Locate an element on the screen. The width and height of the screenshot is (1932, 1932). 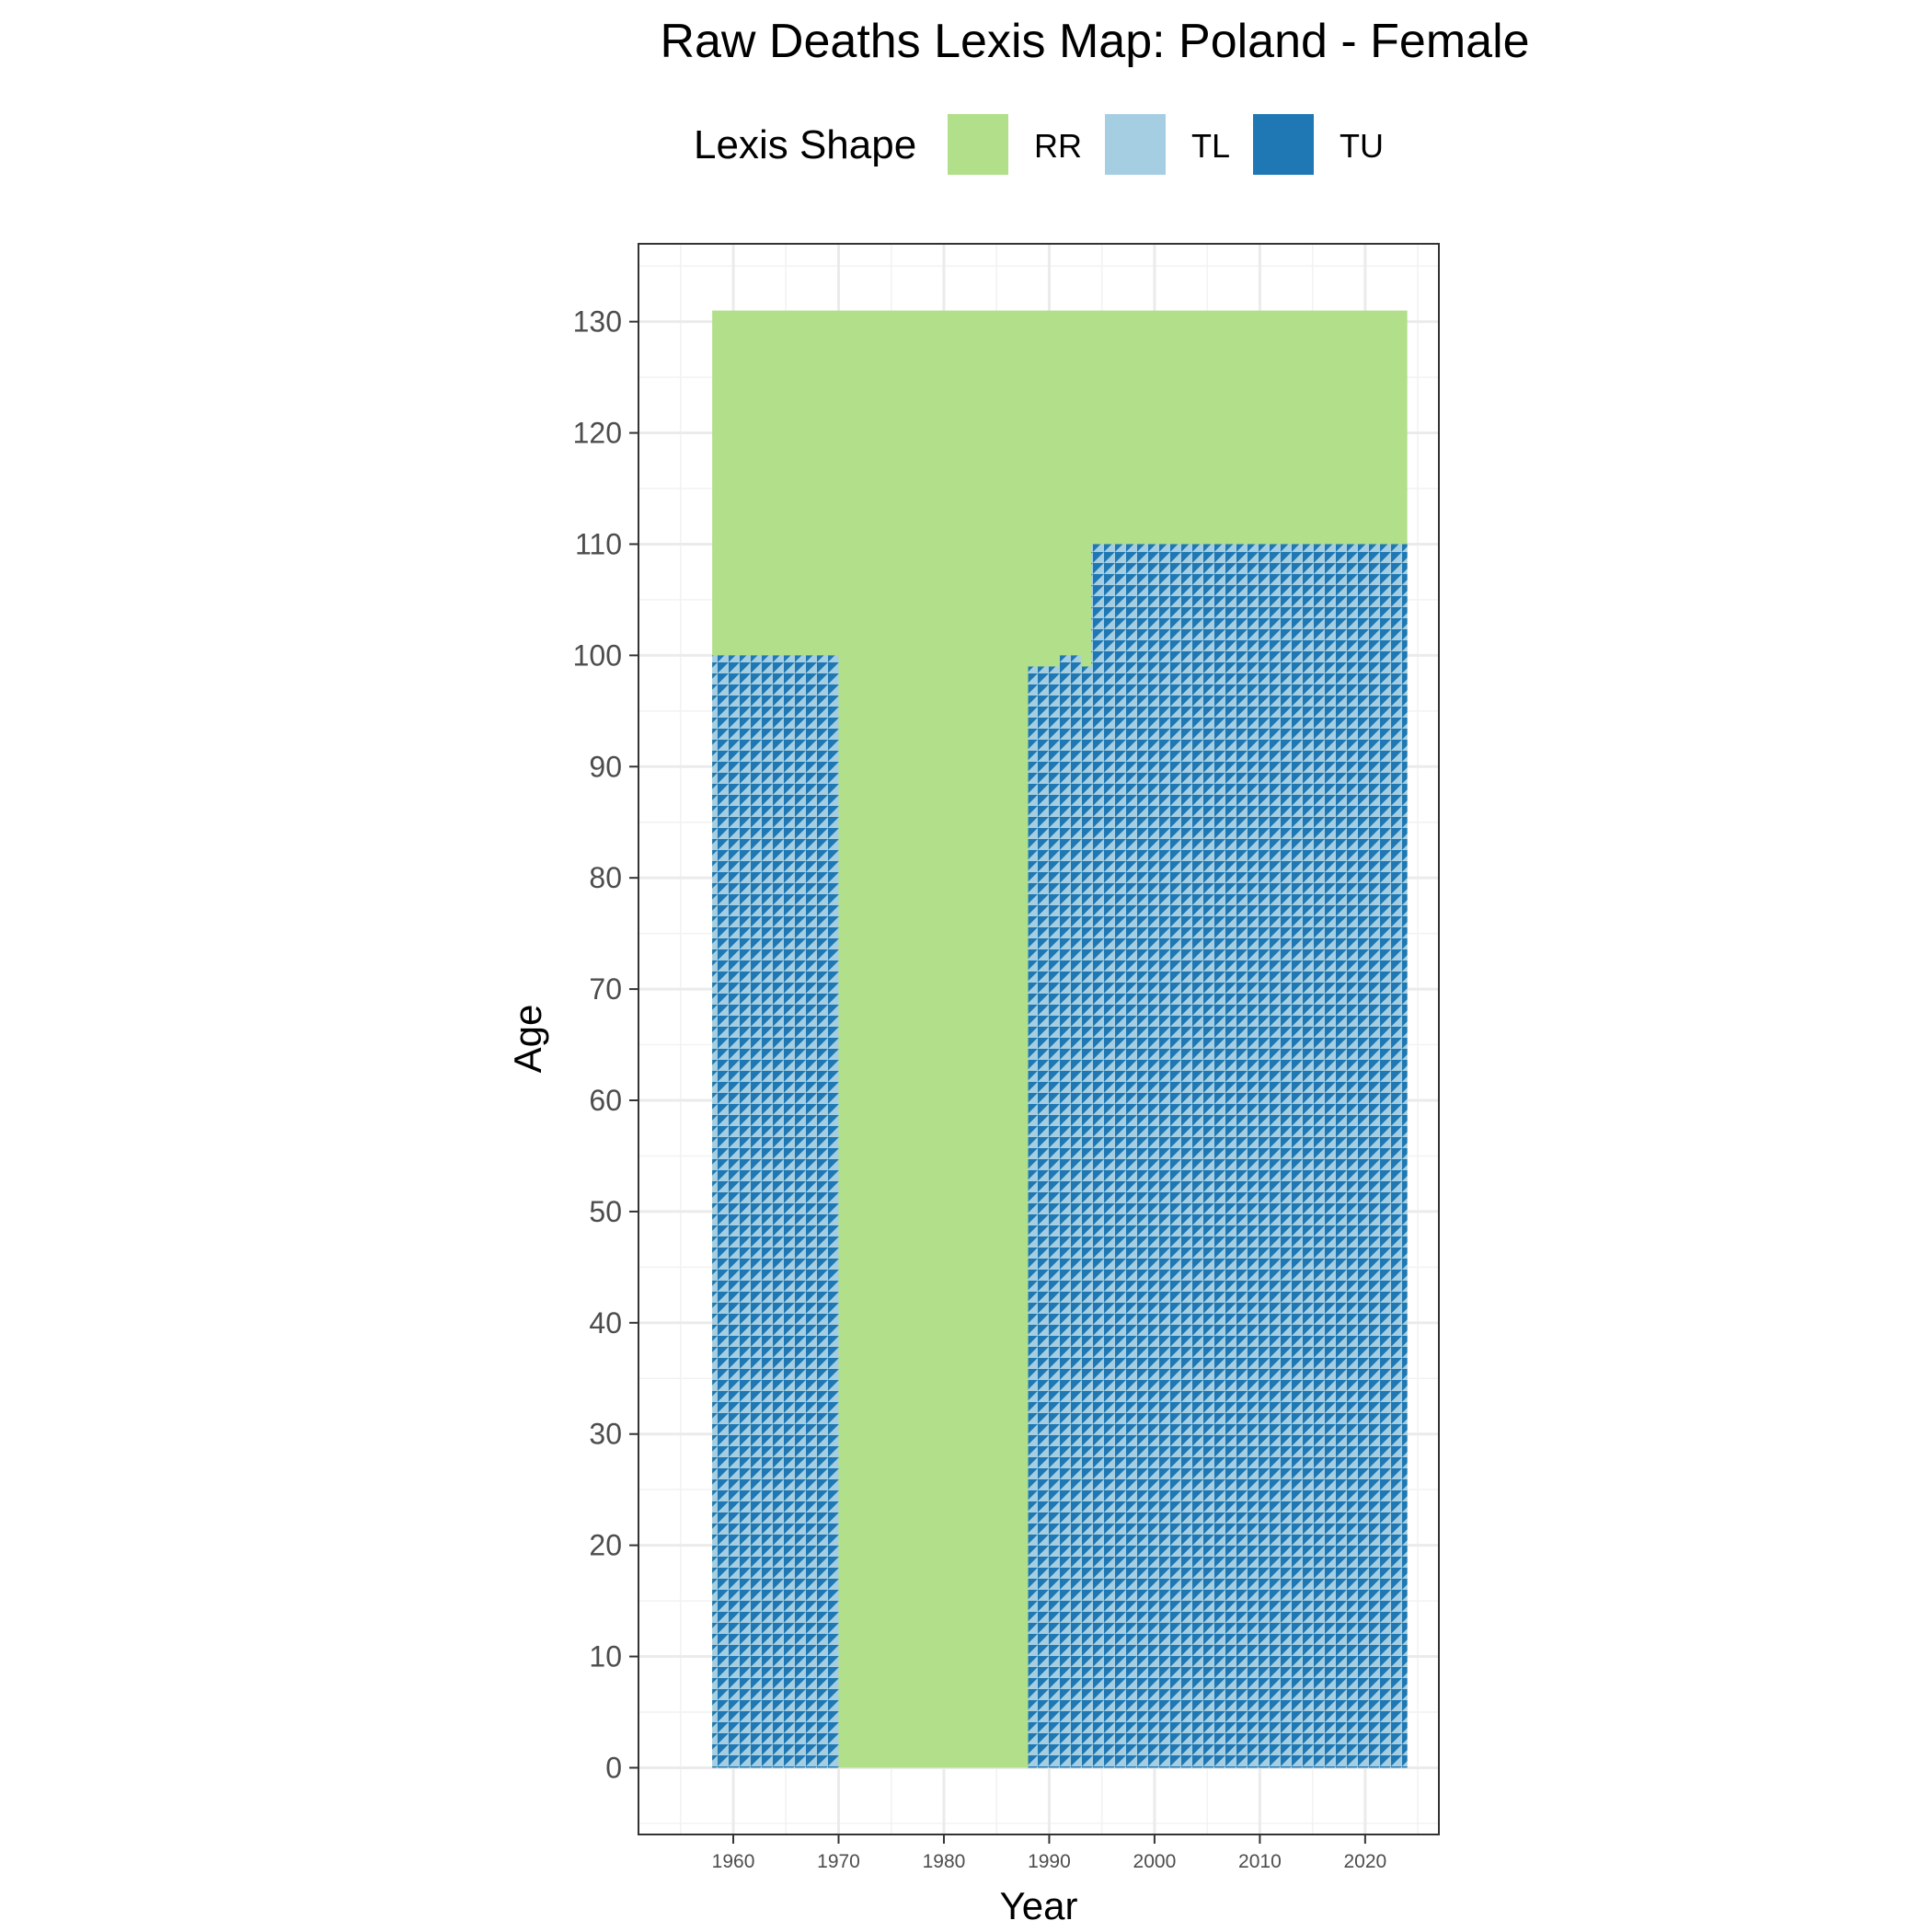
y-tick-label: 130 is located at coordinates (597, 322).